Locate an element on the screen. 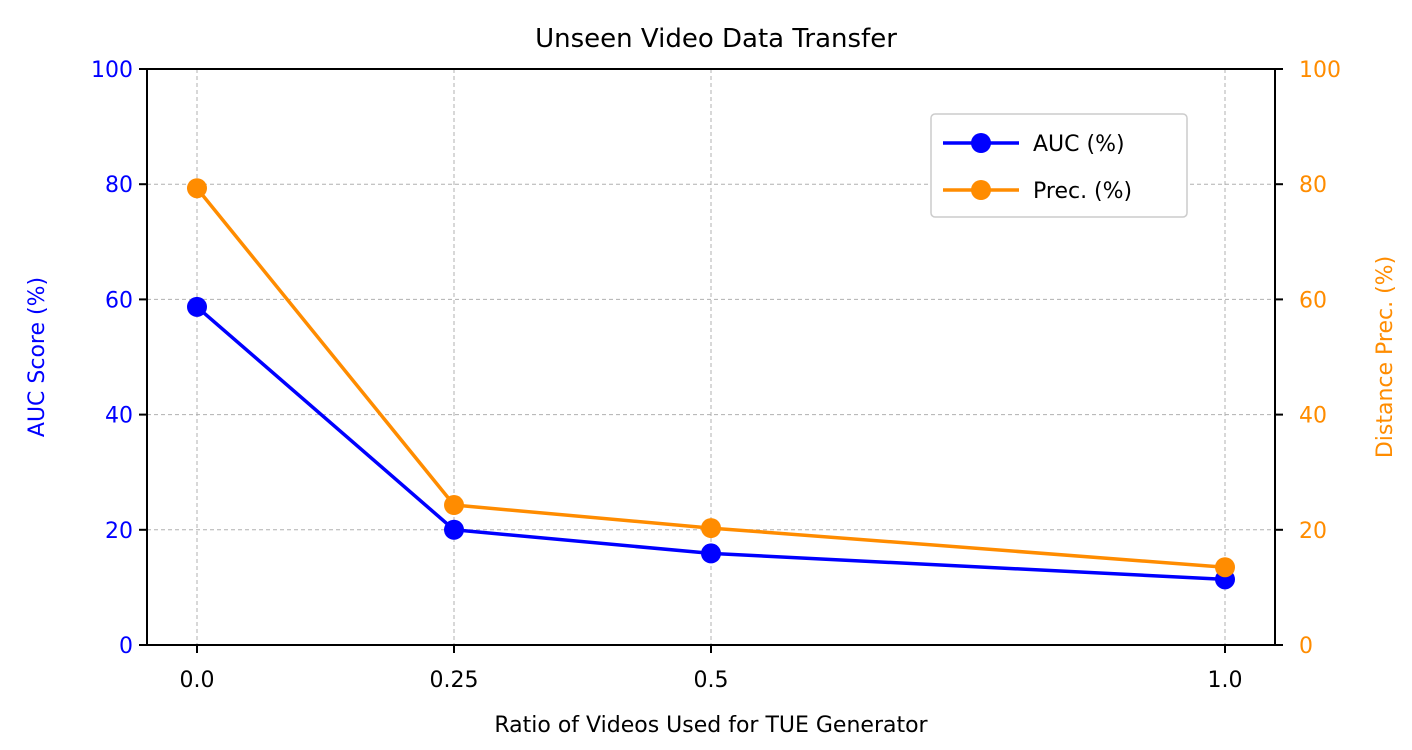 The height and width of the screenshot is (750, 1412). legend: AUC (%) Prec. (%) is located at coordinates (1059, 165).